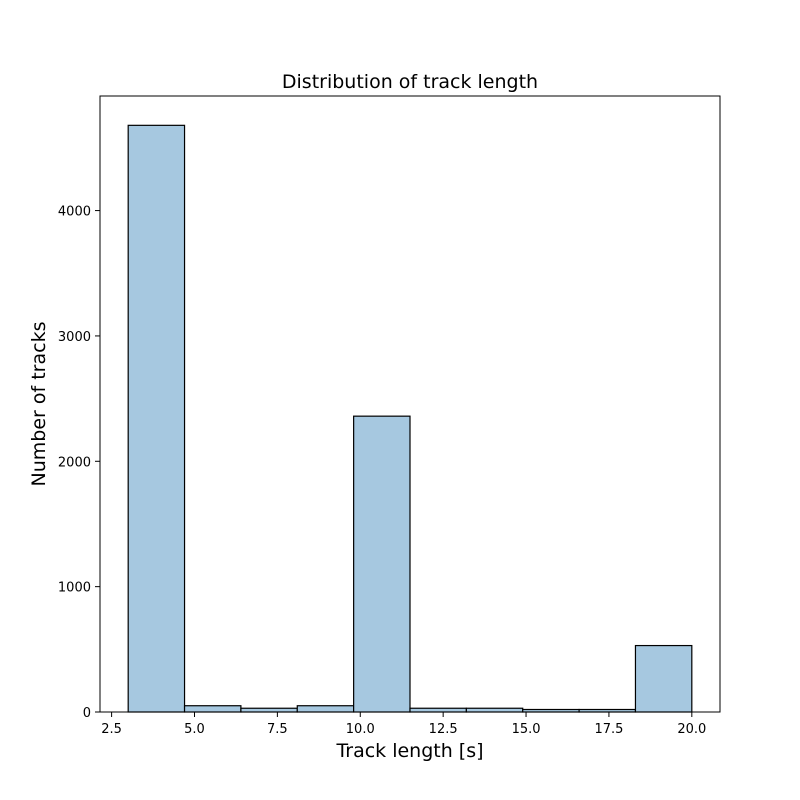  I want to click on x-tick-label: 17.5, so click(608, 729).